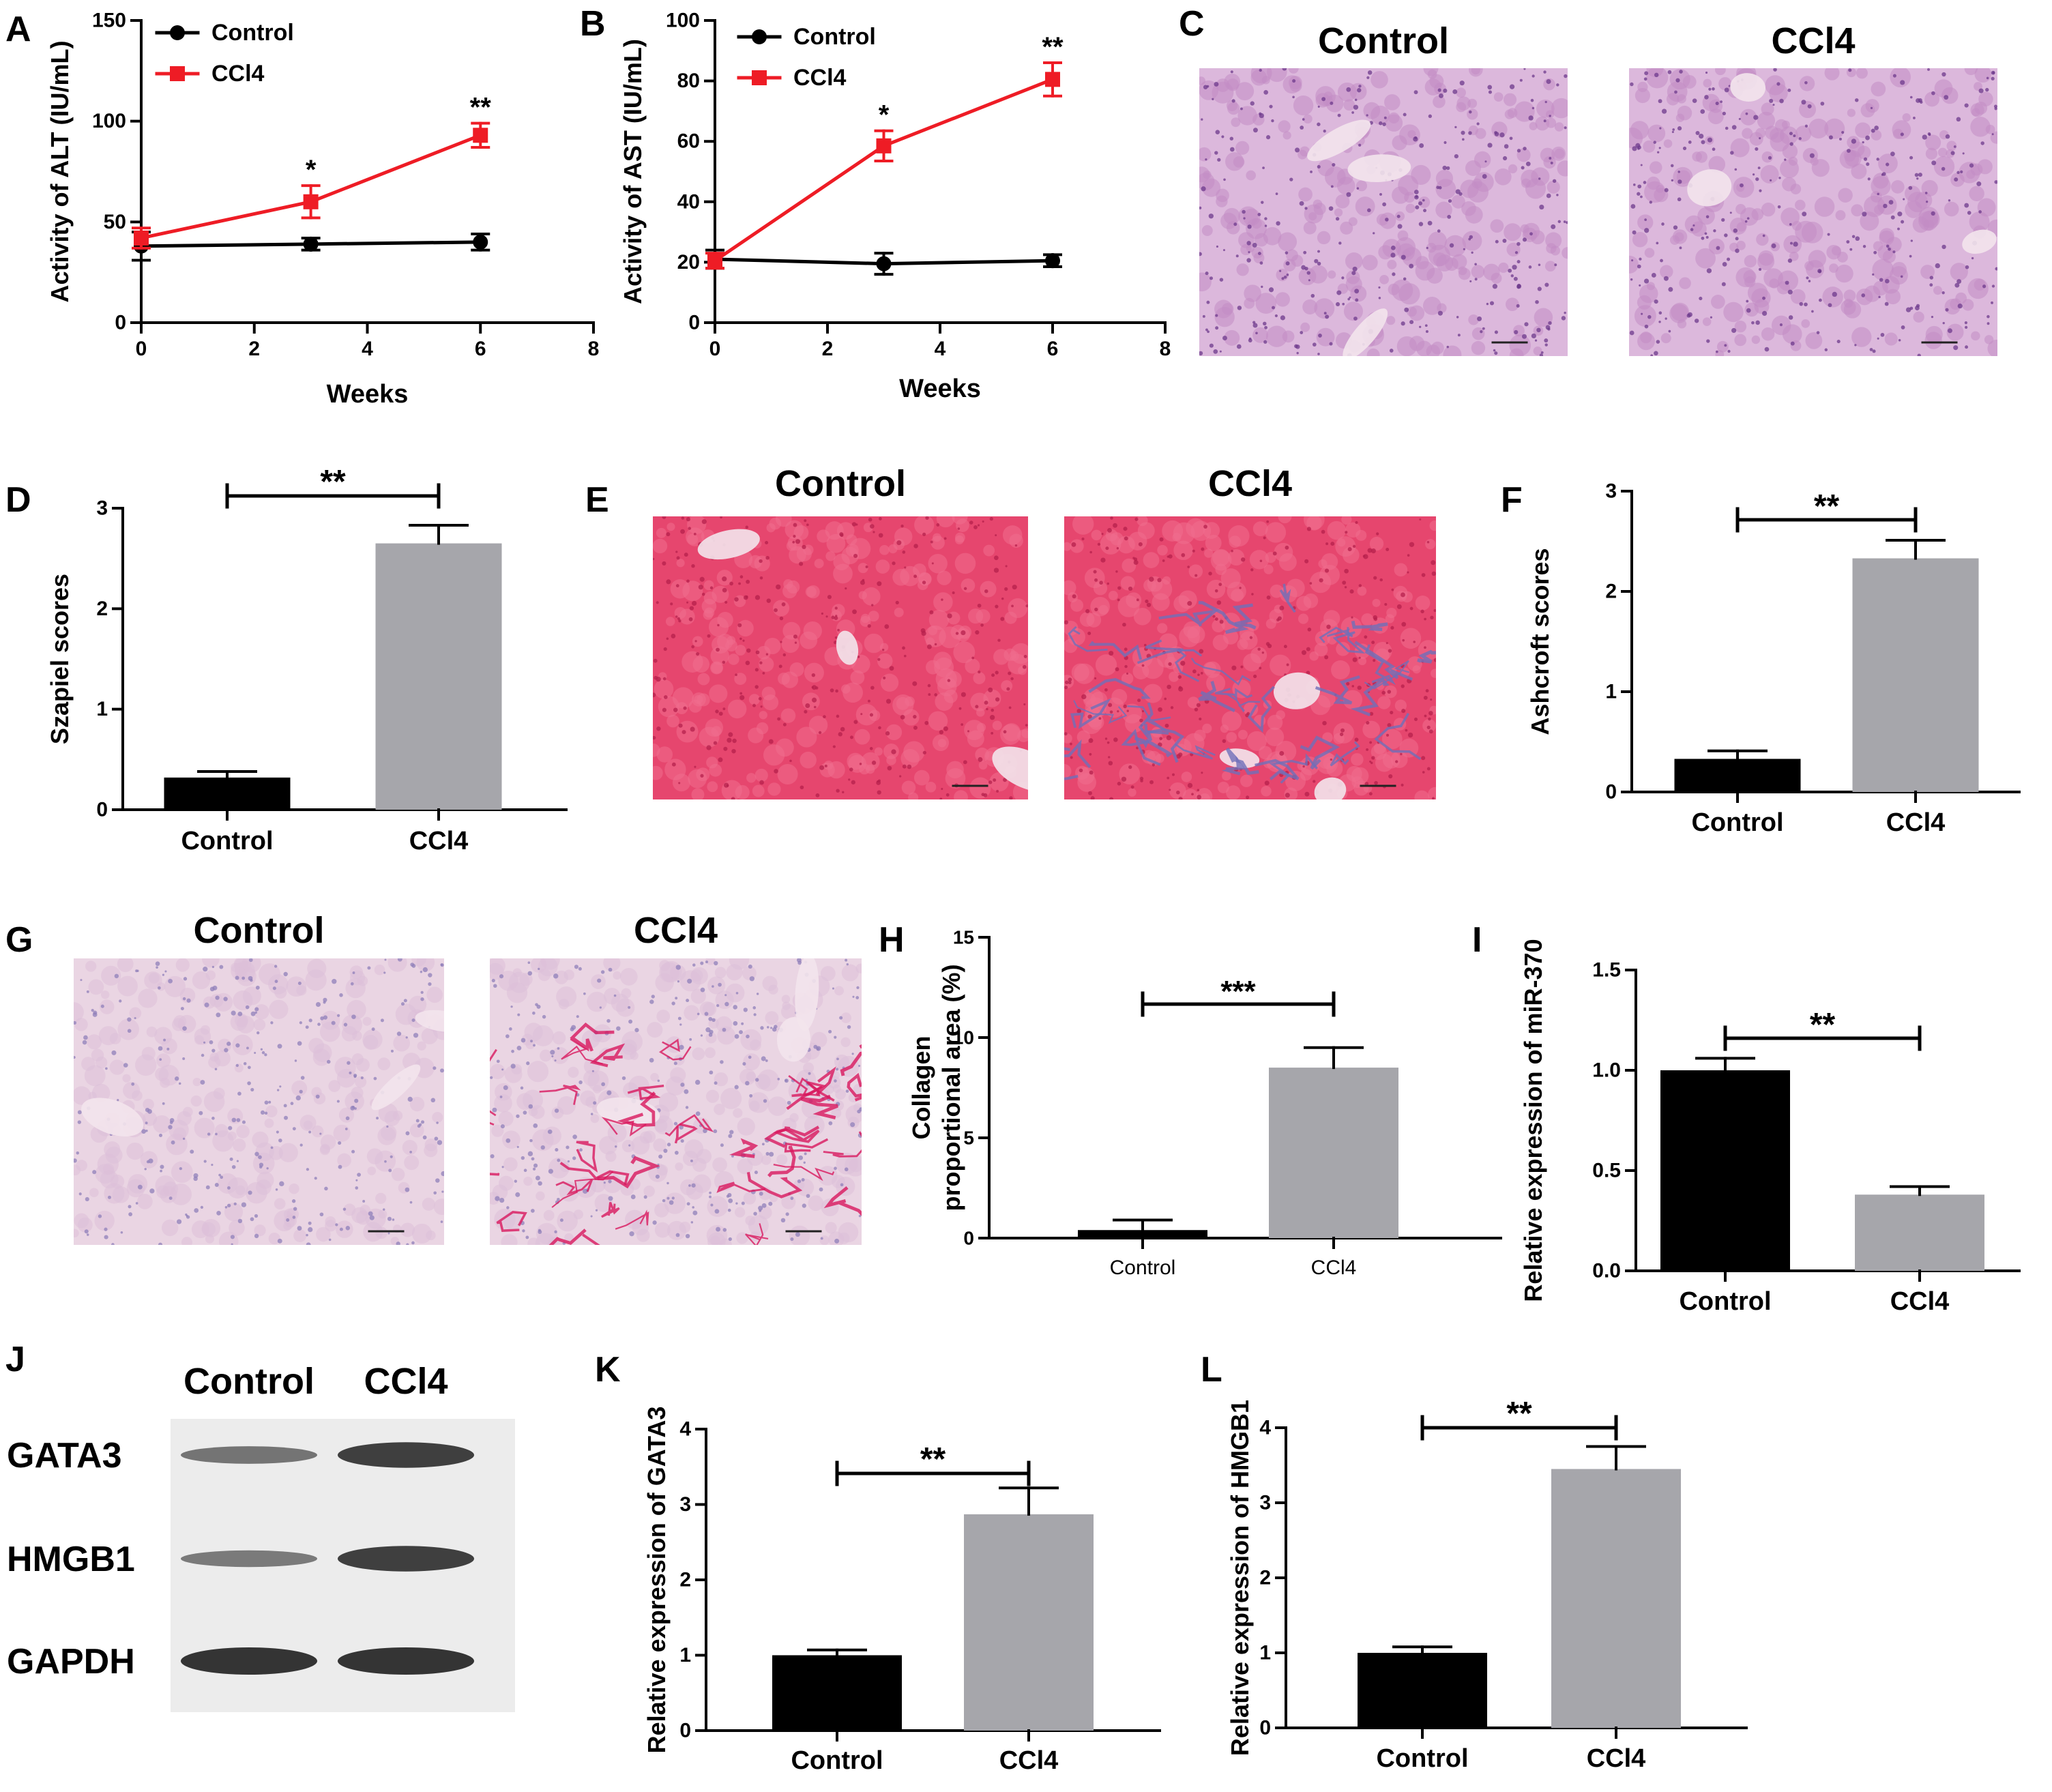  Describe the element at coordinates (884, 151) in the screenshot. I see `series-ccl4: ***CCl4` at that location.